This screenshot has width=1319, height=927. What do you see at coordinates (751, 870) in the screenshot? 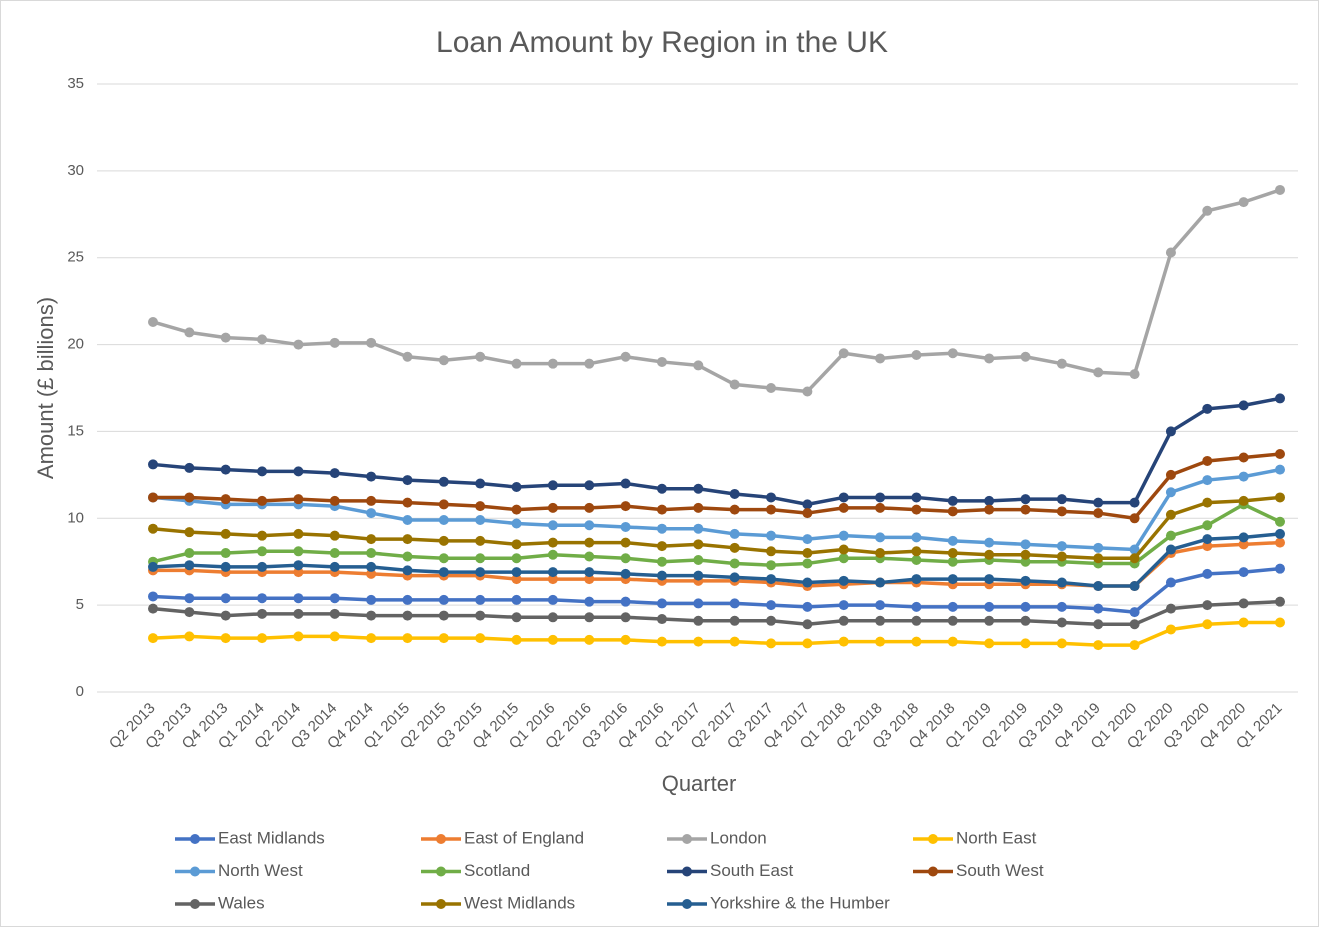
I see `legend-label: South East` at bounding box center [751, 870].